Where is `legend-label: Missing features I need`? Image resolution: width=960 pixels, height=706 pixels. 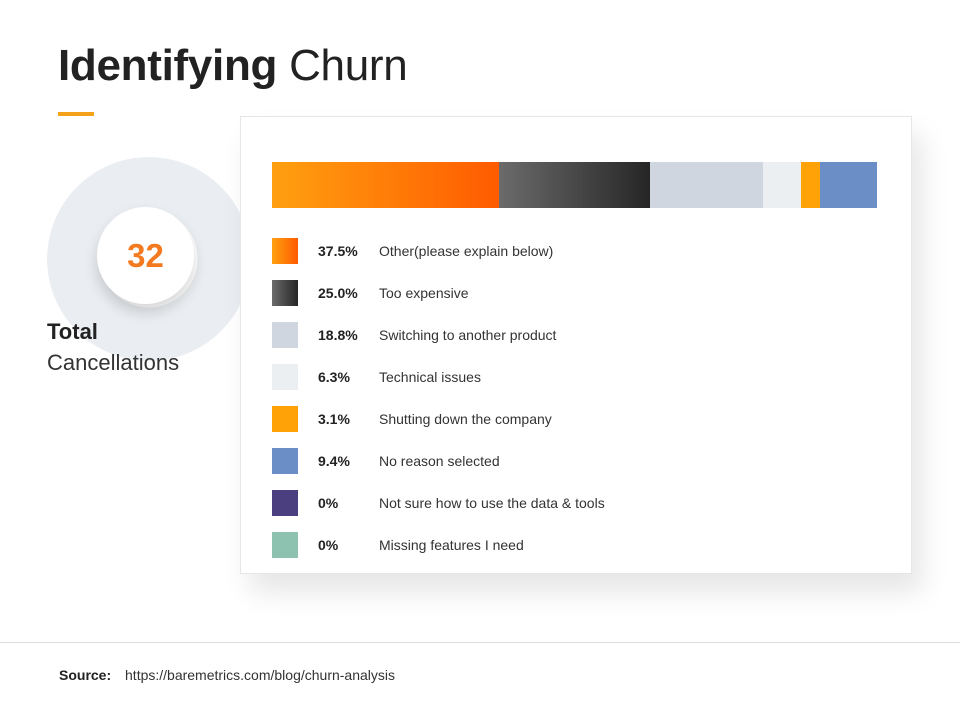
legend-label: Missing features I need is located at coordinates (451, 545).